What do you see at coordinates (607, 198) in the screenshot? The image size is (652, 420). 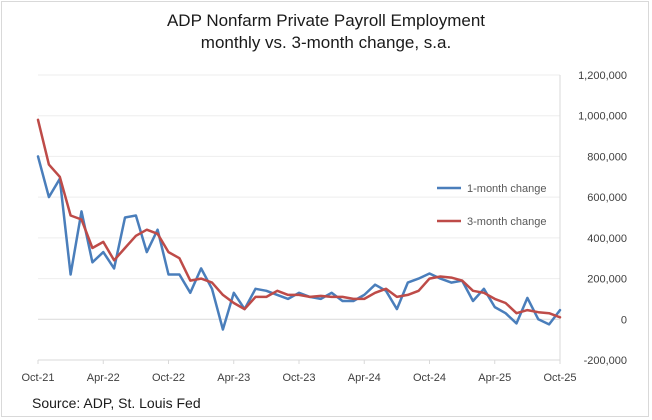 I see `y-tick-label: 600,000` at bounding box center [607, 198].